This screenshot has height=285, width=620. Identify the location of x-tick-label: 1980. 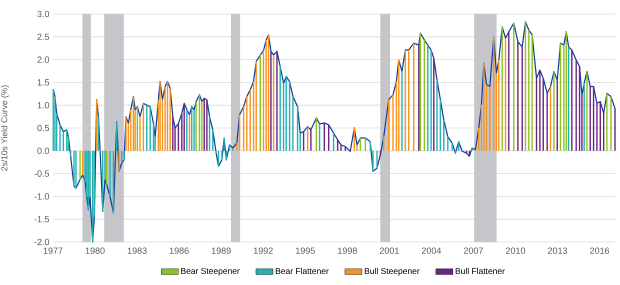
(95, 251).